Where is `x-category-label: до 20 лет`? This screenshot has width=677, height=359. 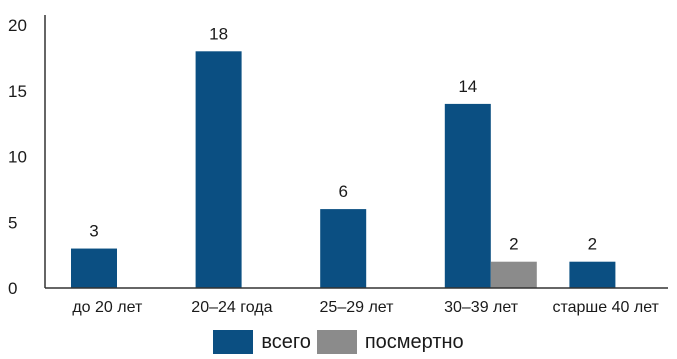
x-category-label: до 20 лет is located at coordinates (107, 307).